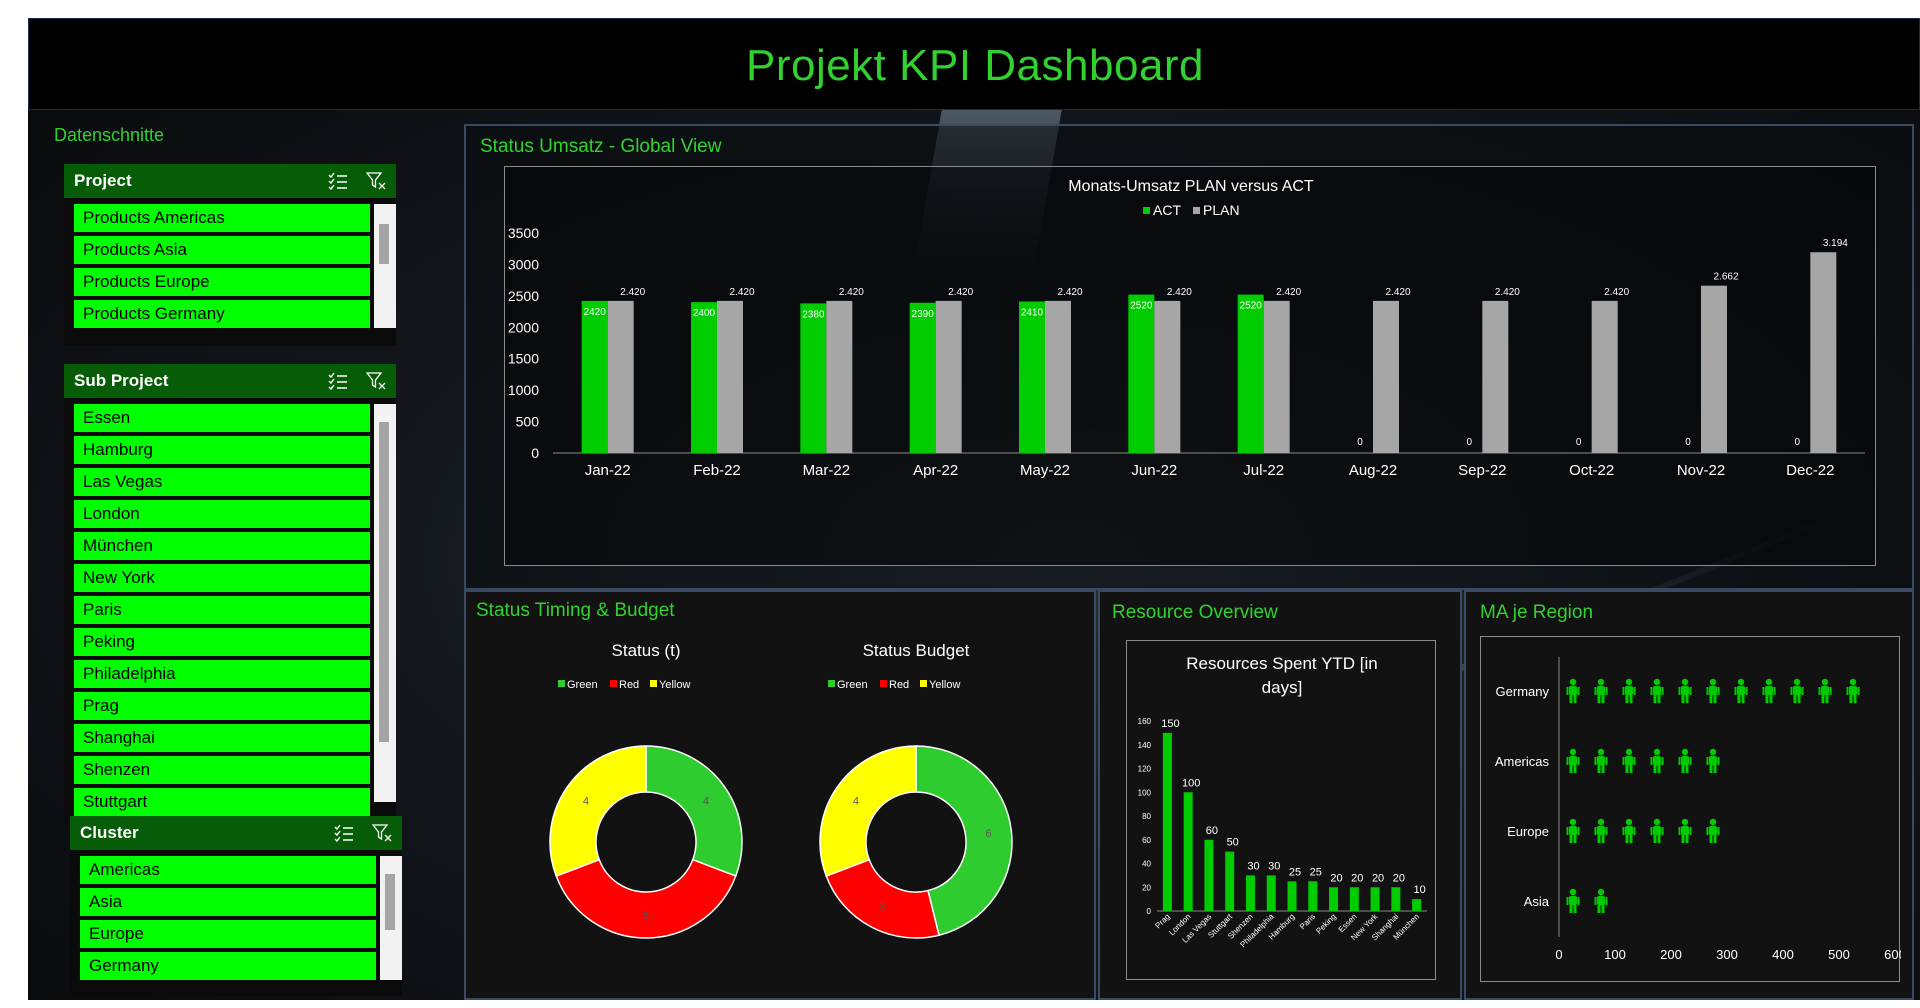 The width and height of the screenshot is (1920, 1008). What do you see at coordinates (222, 314) in the screenshot?
I see `slicer-item: Products Germany` at bounding box center [222, 314].